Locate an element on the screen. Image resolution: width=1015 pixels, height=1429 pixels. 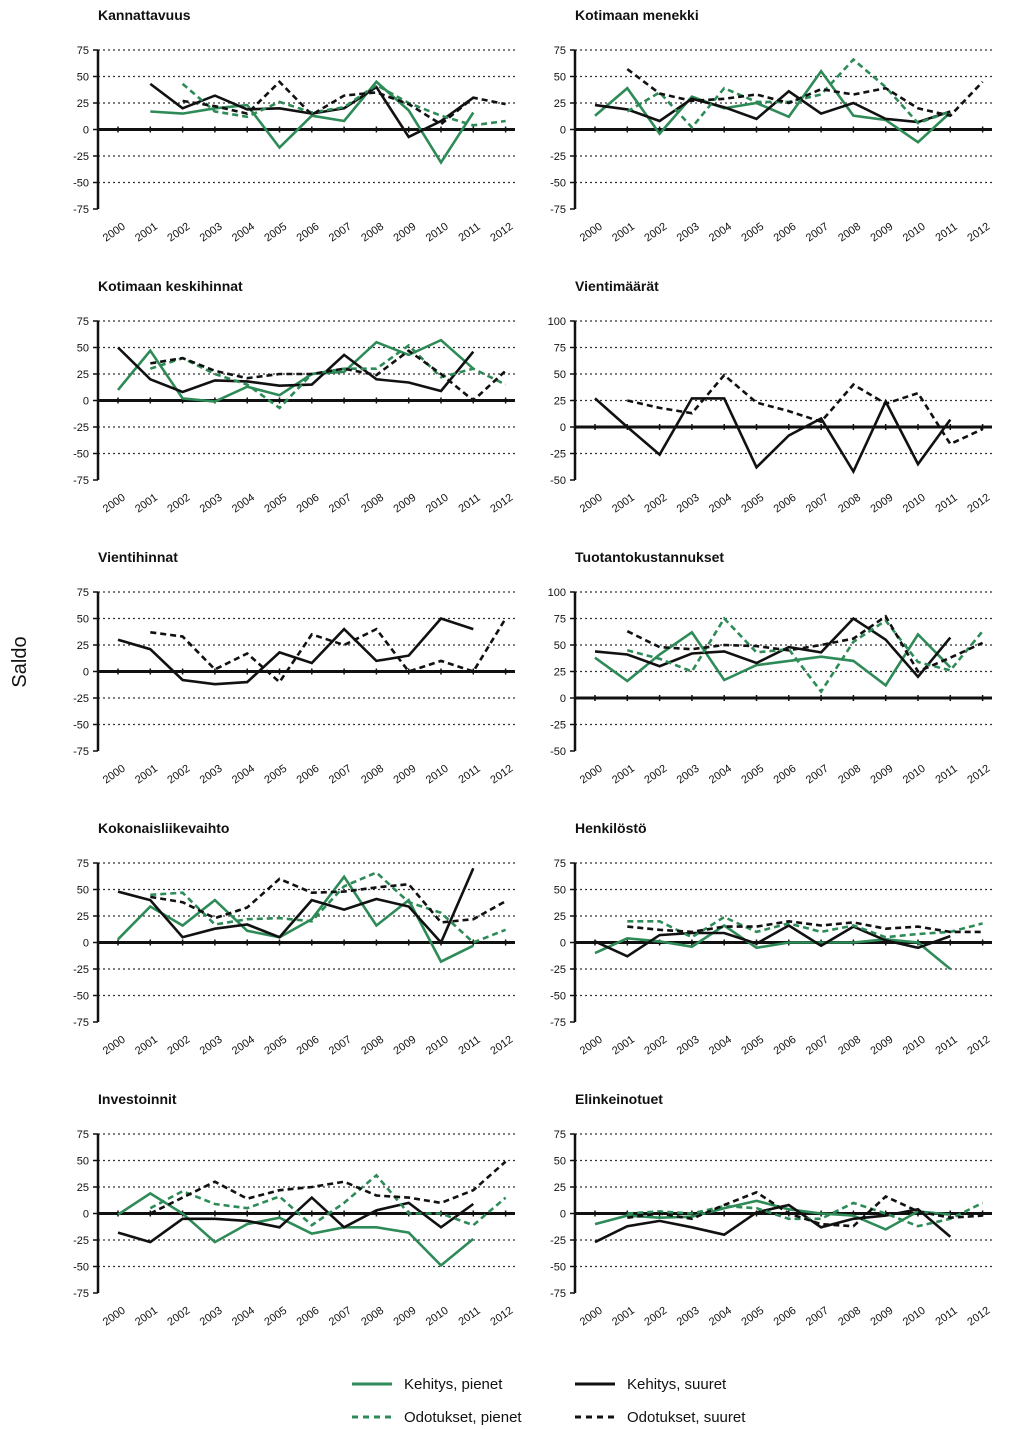
legend-item-kehitys-pienet: Kehitys, pienet is located at coordinates (427, 1384).